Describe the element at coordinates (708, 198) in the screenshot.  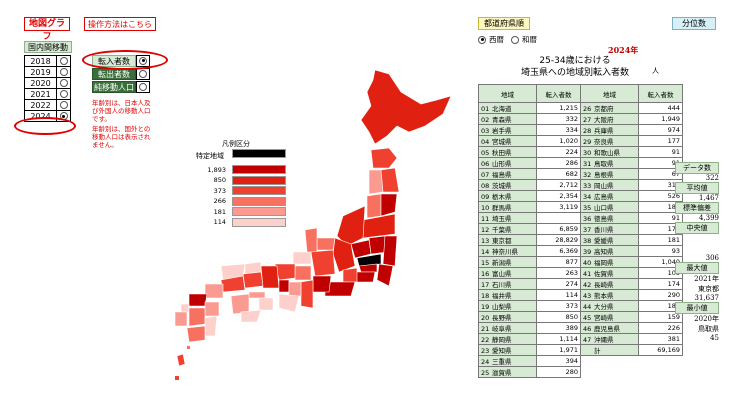
I see `mean-value: 1,467` at that location.